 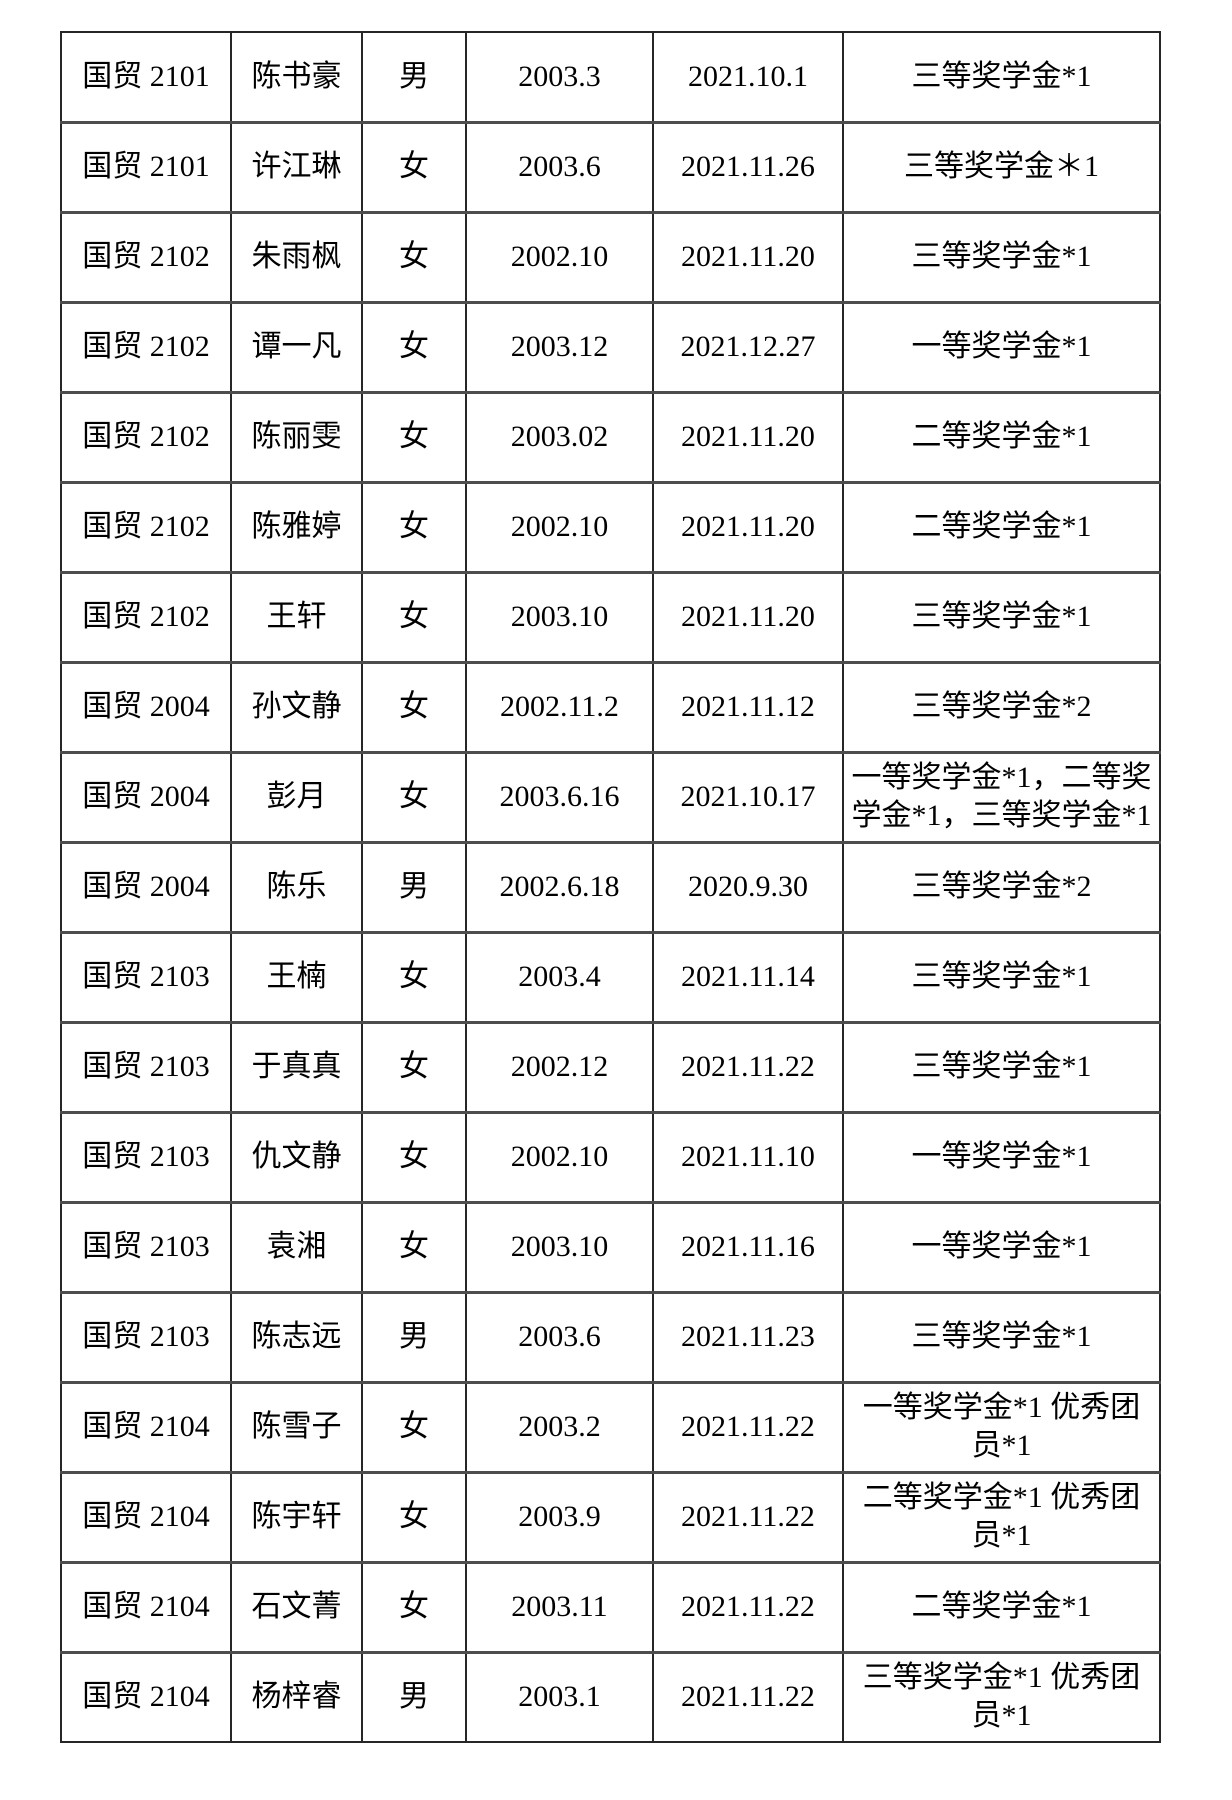 What do you see at coordinates (296, 707) in the screenshot?
I see `cell-name: 孙文静` at bounding box center [296, 707].